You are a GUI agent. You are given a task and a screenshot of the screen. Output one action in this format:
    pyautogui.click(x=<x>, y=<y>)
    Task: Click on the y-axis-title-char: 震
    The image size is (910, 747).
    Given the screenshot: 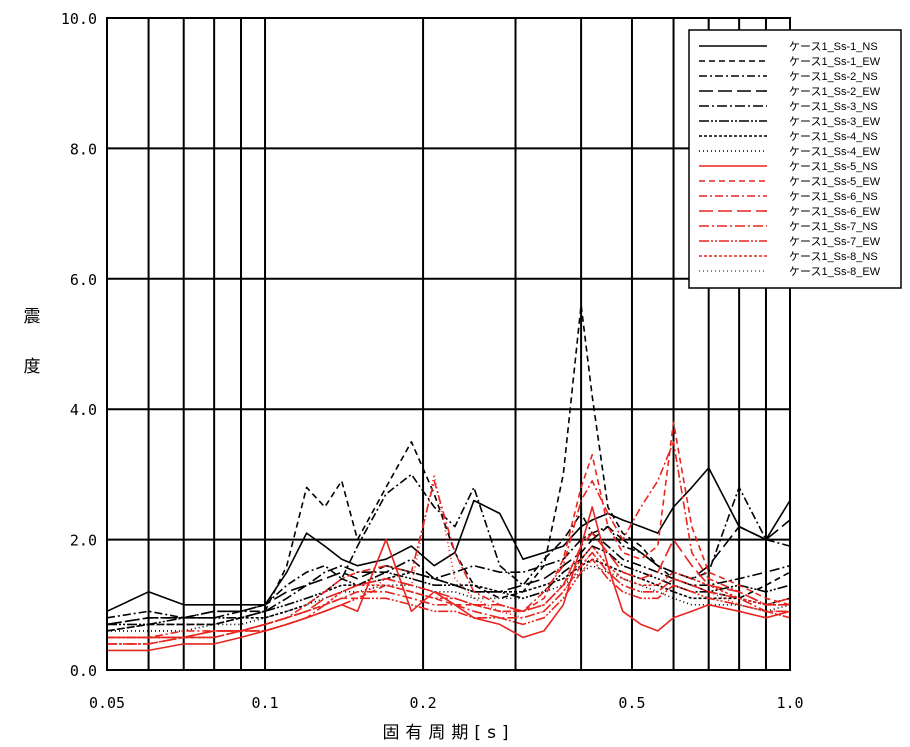 What is the action you would take?
    pyautogui.click(x=32, y=317)
    